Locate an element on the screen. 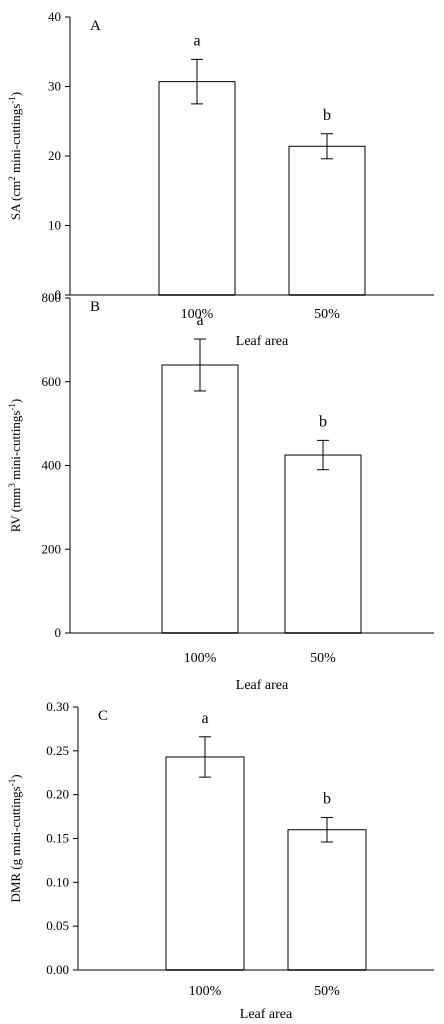 This screenshot has height=1024, width=444. y-tick-label: 20 is located at coordinates (54, 155).